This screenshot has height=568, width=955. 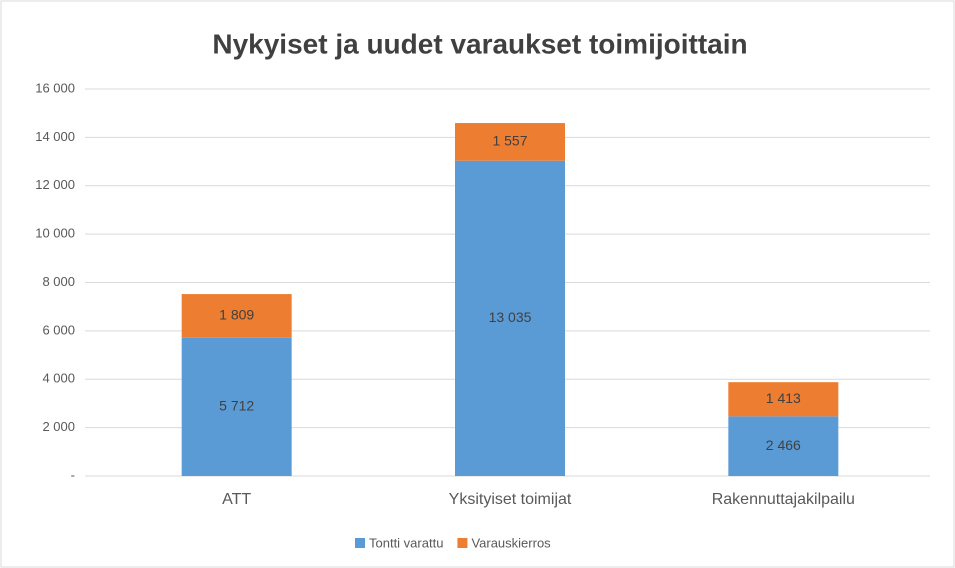 What do you see at coordinates (783, 499) in the screenshot?
I see `x-tick-label: Rakennuttajakilpailu` at bounding box center [783, 499].